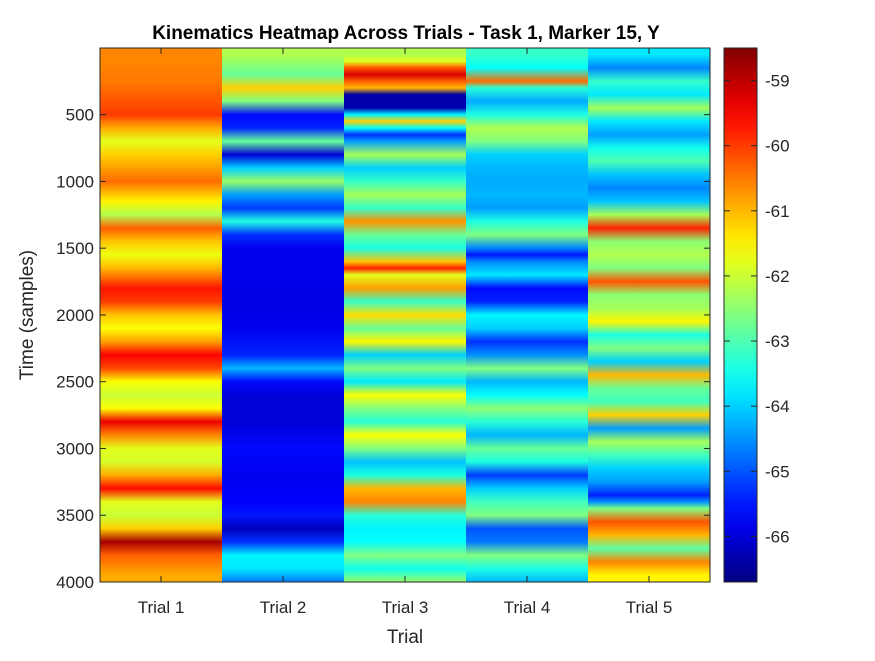 The height and width of the screenshot is (661, 875). I want to click on x-tick-label: Trial 2, so click(283, 607).